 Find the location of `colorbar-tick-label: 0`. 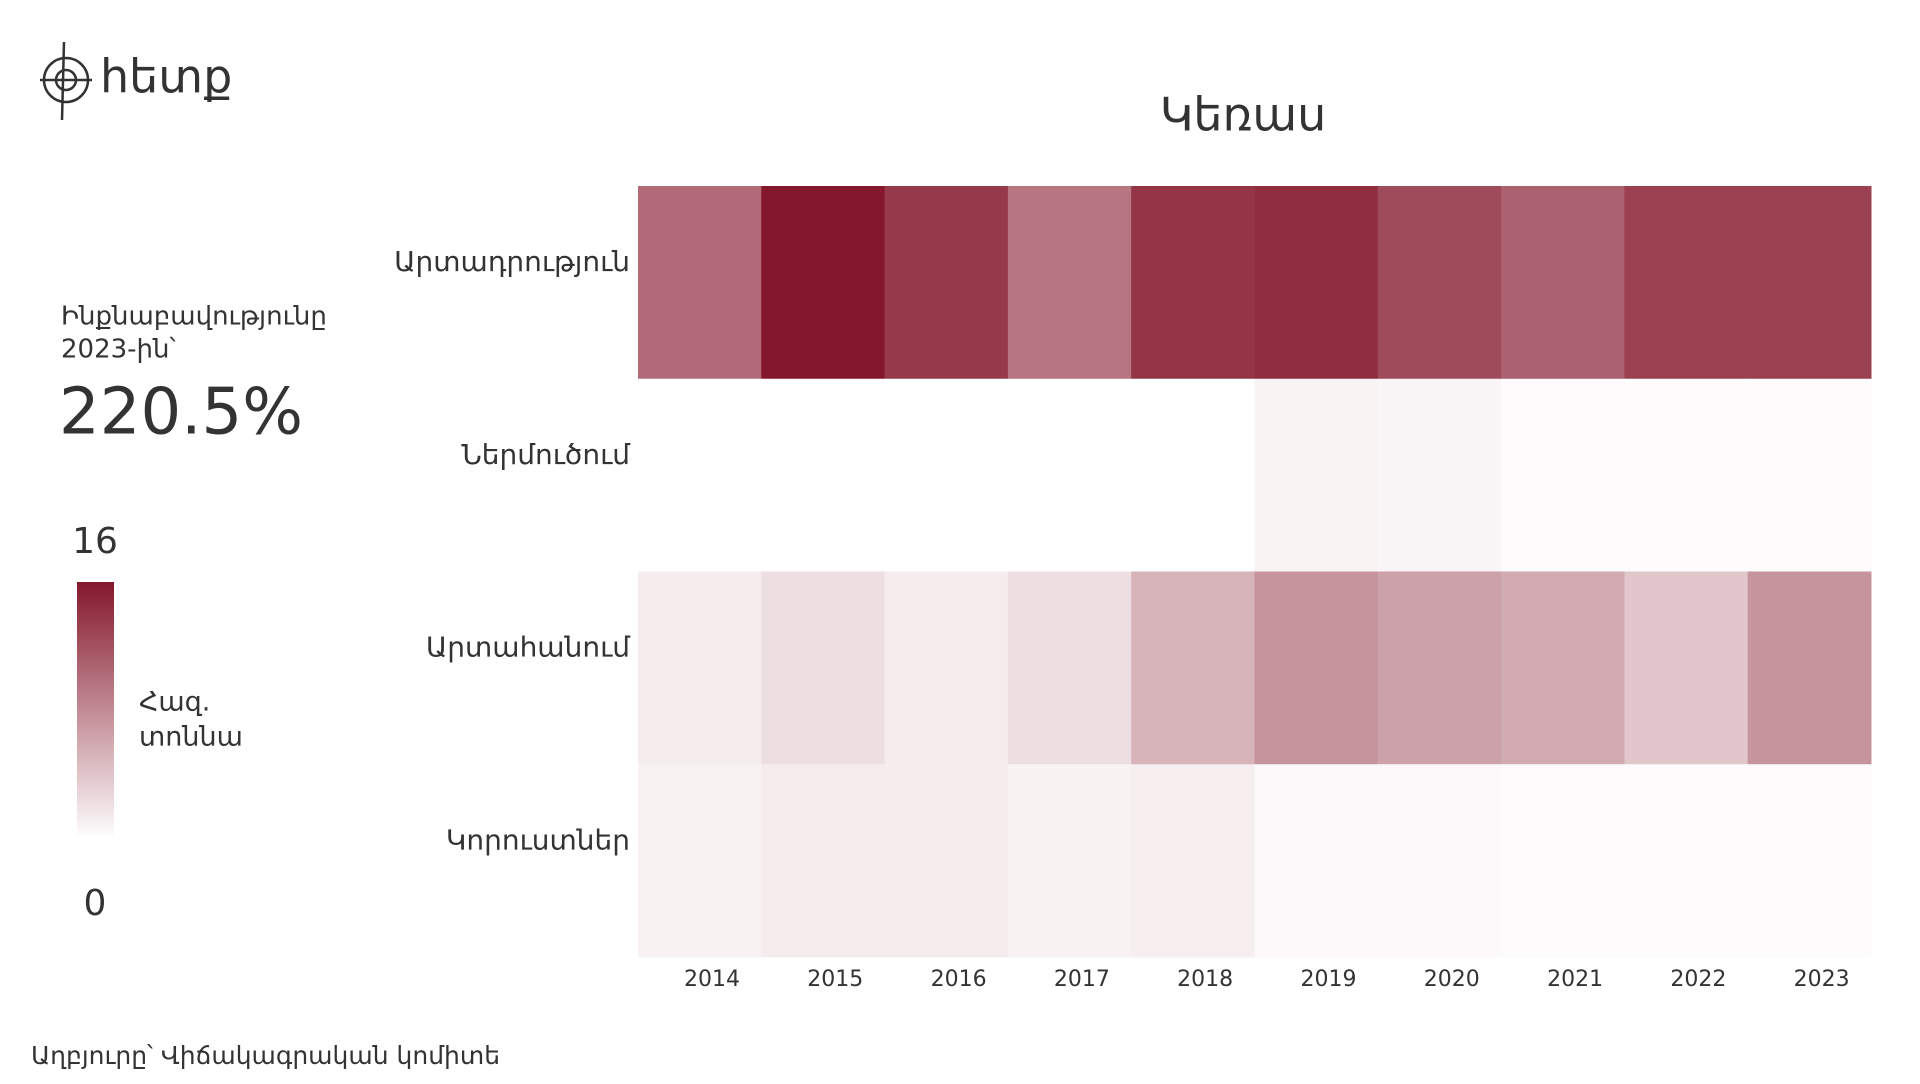

colorbar-tick-label: 0 is located at coordinates (95, 903).